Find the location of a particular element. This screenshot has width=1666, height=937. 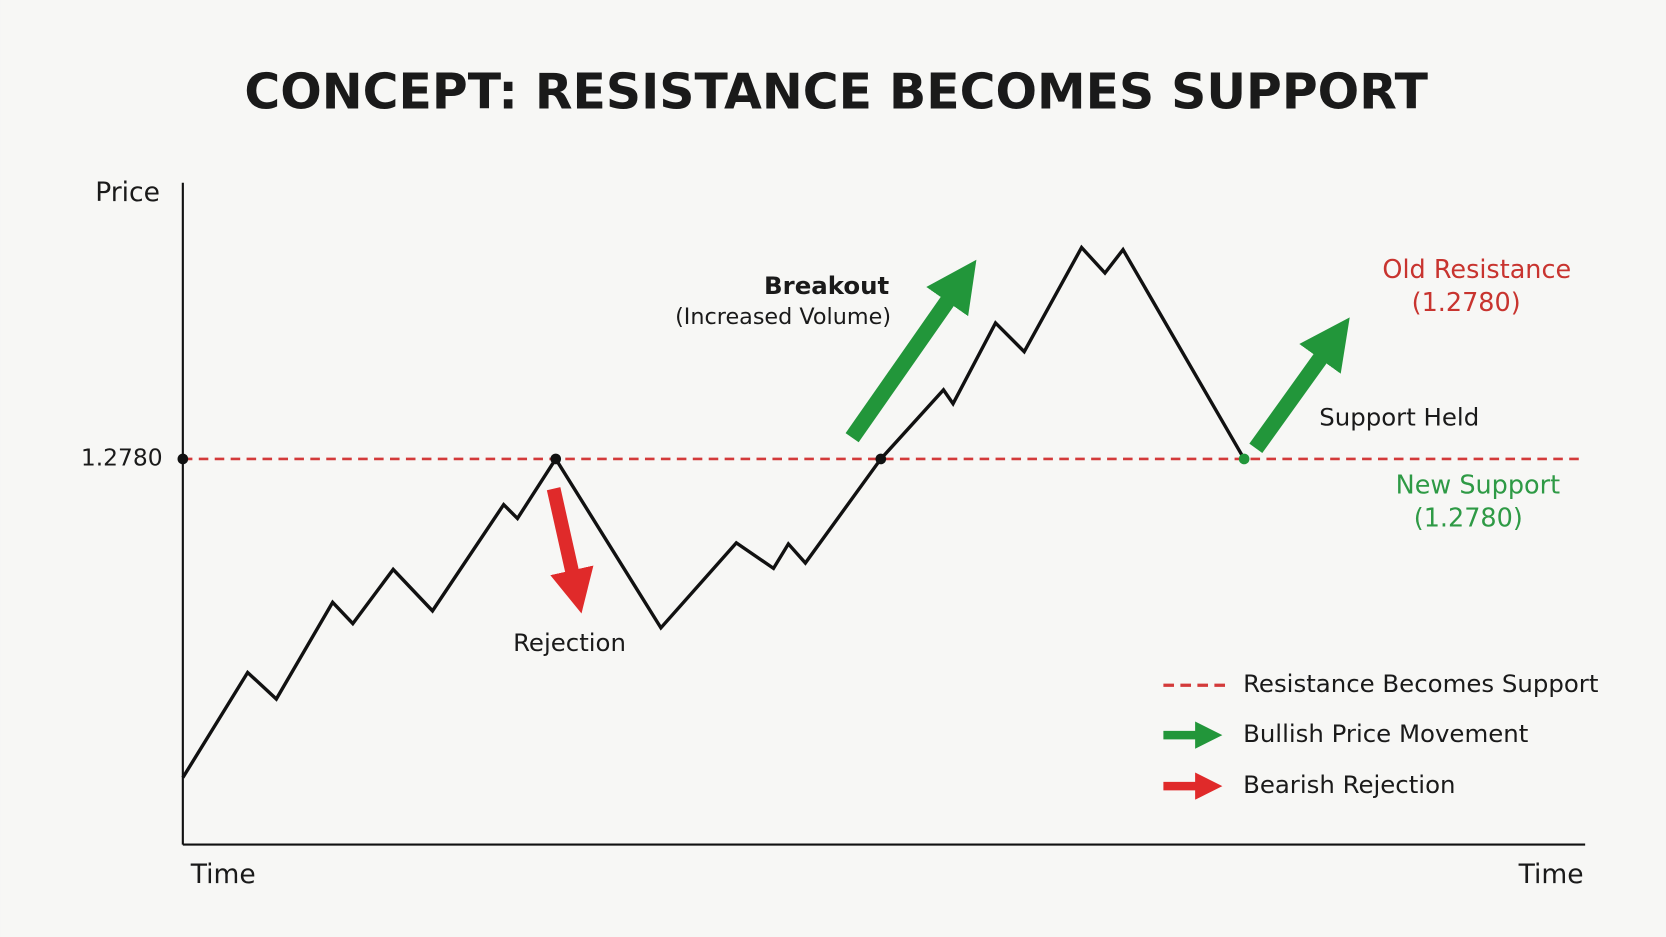

title: CONCEPT: RESISTANCE BECOMES SUPPORT is located at coordinates (836, 92).